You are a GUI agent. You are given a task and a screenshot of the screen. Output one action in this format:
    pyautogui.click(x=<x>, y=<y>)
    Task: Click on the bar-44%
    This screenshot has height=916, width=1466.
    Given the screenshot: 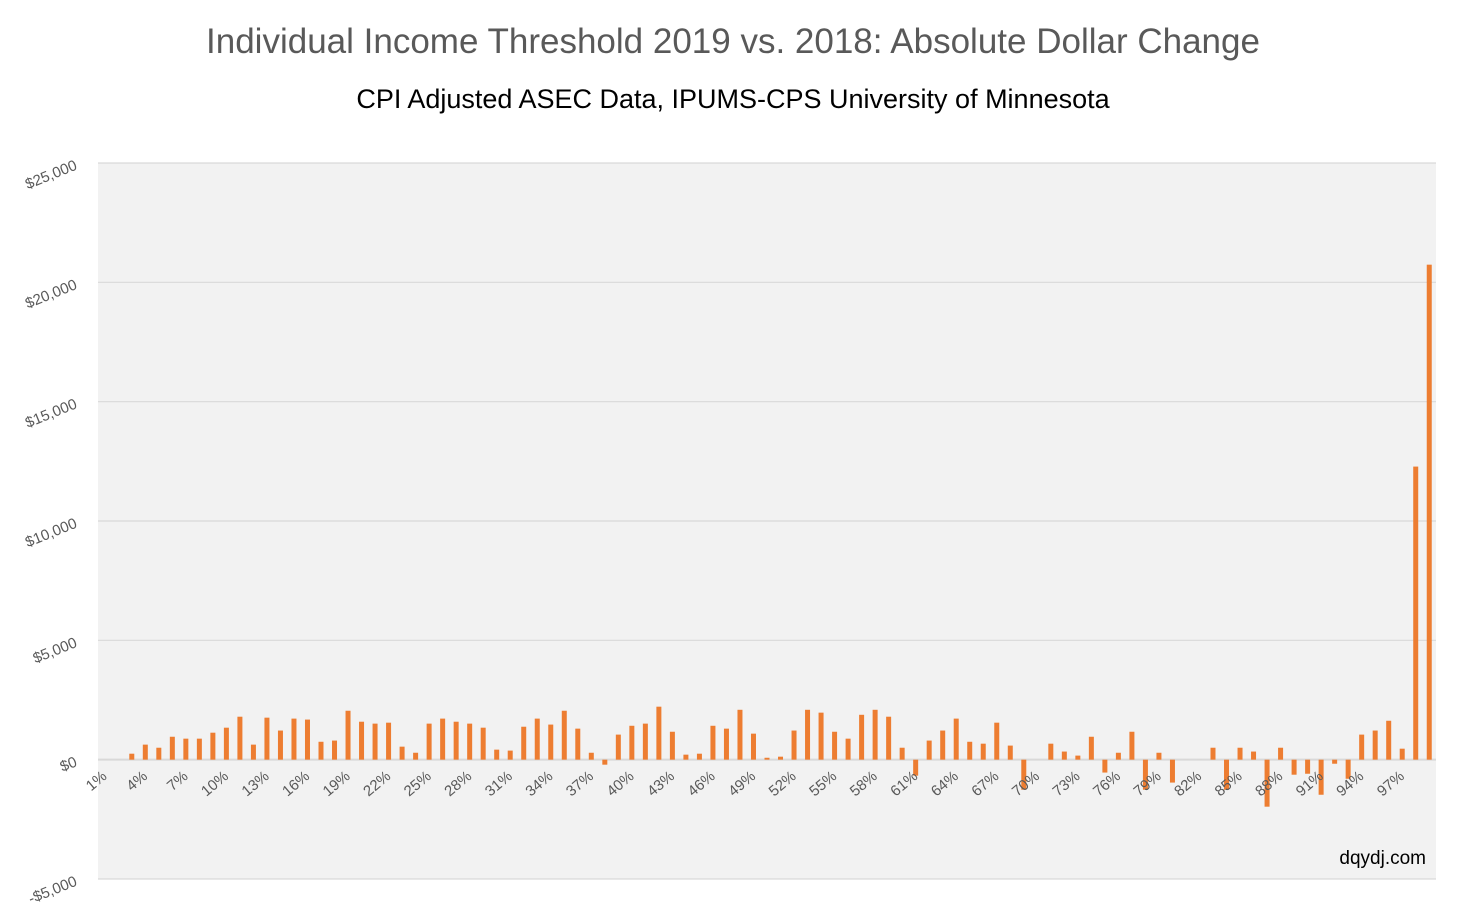 What is the action you would take?
    pyautogui.click(x=686, y=757)
    